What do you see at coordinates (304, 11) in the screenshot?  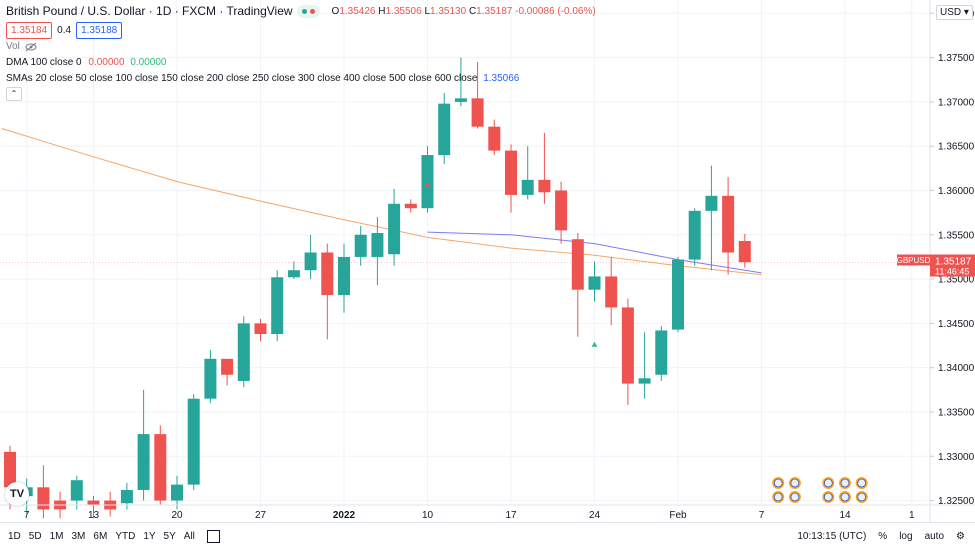 I see `status-dot-icon` at bounding box center [304, 11].